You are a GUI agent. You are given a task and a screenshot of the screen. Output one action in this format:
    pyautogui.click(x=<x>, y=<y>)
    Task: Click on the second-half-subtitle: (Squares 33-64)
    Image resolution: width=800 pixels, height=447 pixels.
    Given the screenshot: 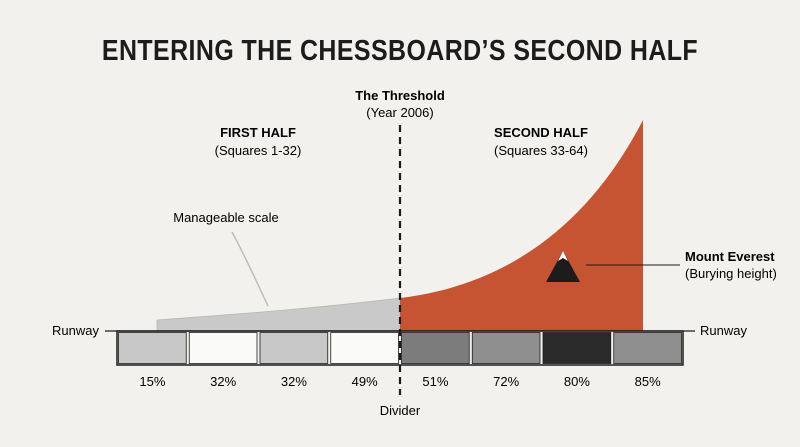 What is the action you would take?
    pyautogui.click(x=541, y=150)
    